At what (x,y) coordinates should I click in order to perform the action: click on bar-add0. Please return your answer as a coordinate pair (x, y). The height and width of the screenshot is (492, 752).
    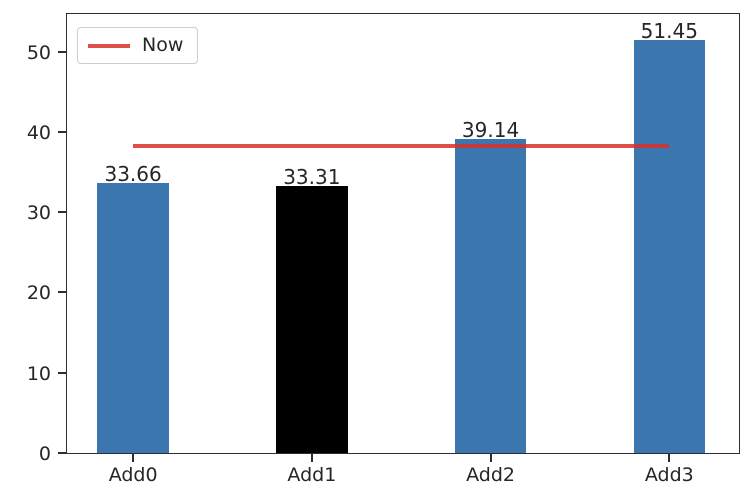
    Looking at the image, I should click on (133, 317).